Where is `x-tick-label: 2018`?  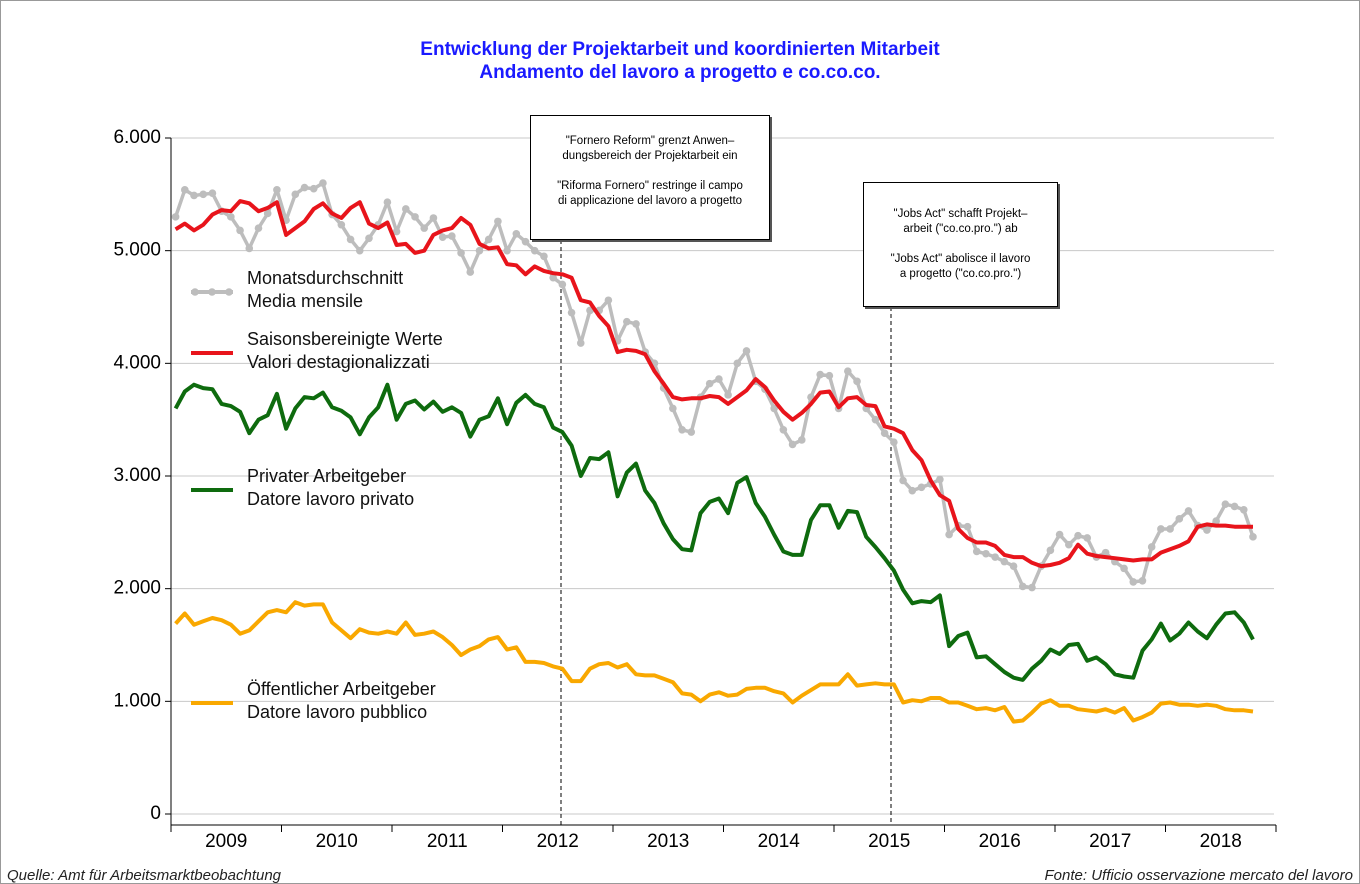
x-tick-label: 2018 is located at coordinates (1221, 841).